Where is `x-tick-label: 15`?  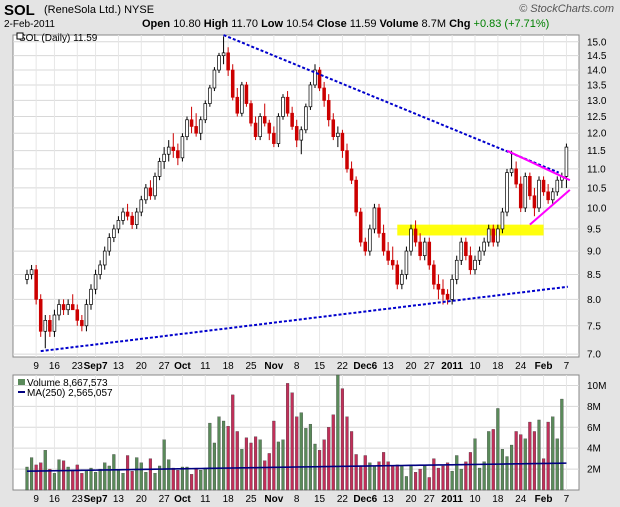 x-tick-label: 15 is located at coordinates (320, 366).